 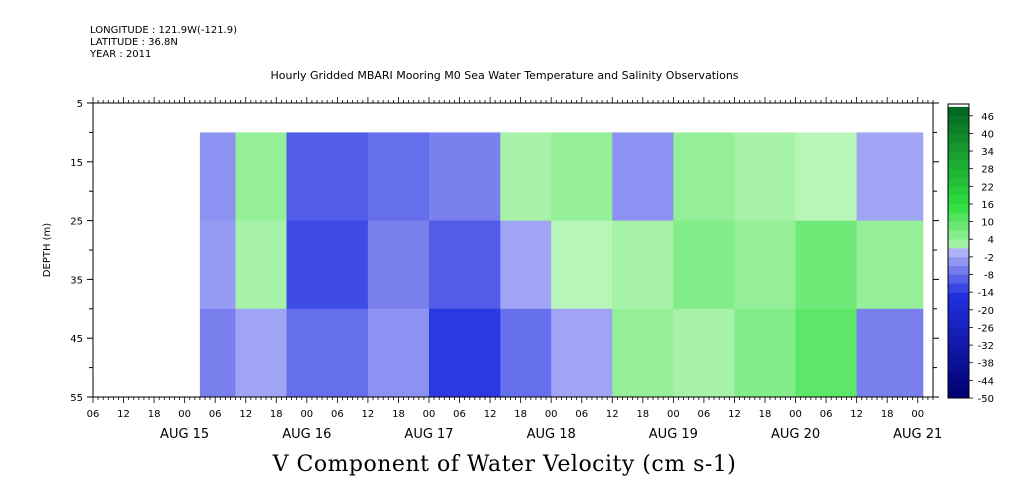 I want to click on colorbar-label: -14, so click(x=986, y=293).